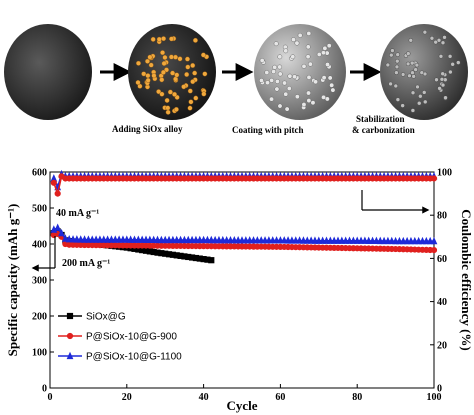 This screenshot has width=474, height=415. I want to click on legend: SiOx@G P@SiOx-10@G-900 P@SiOx-10@G-1100, so click(120, 337).